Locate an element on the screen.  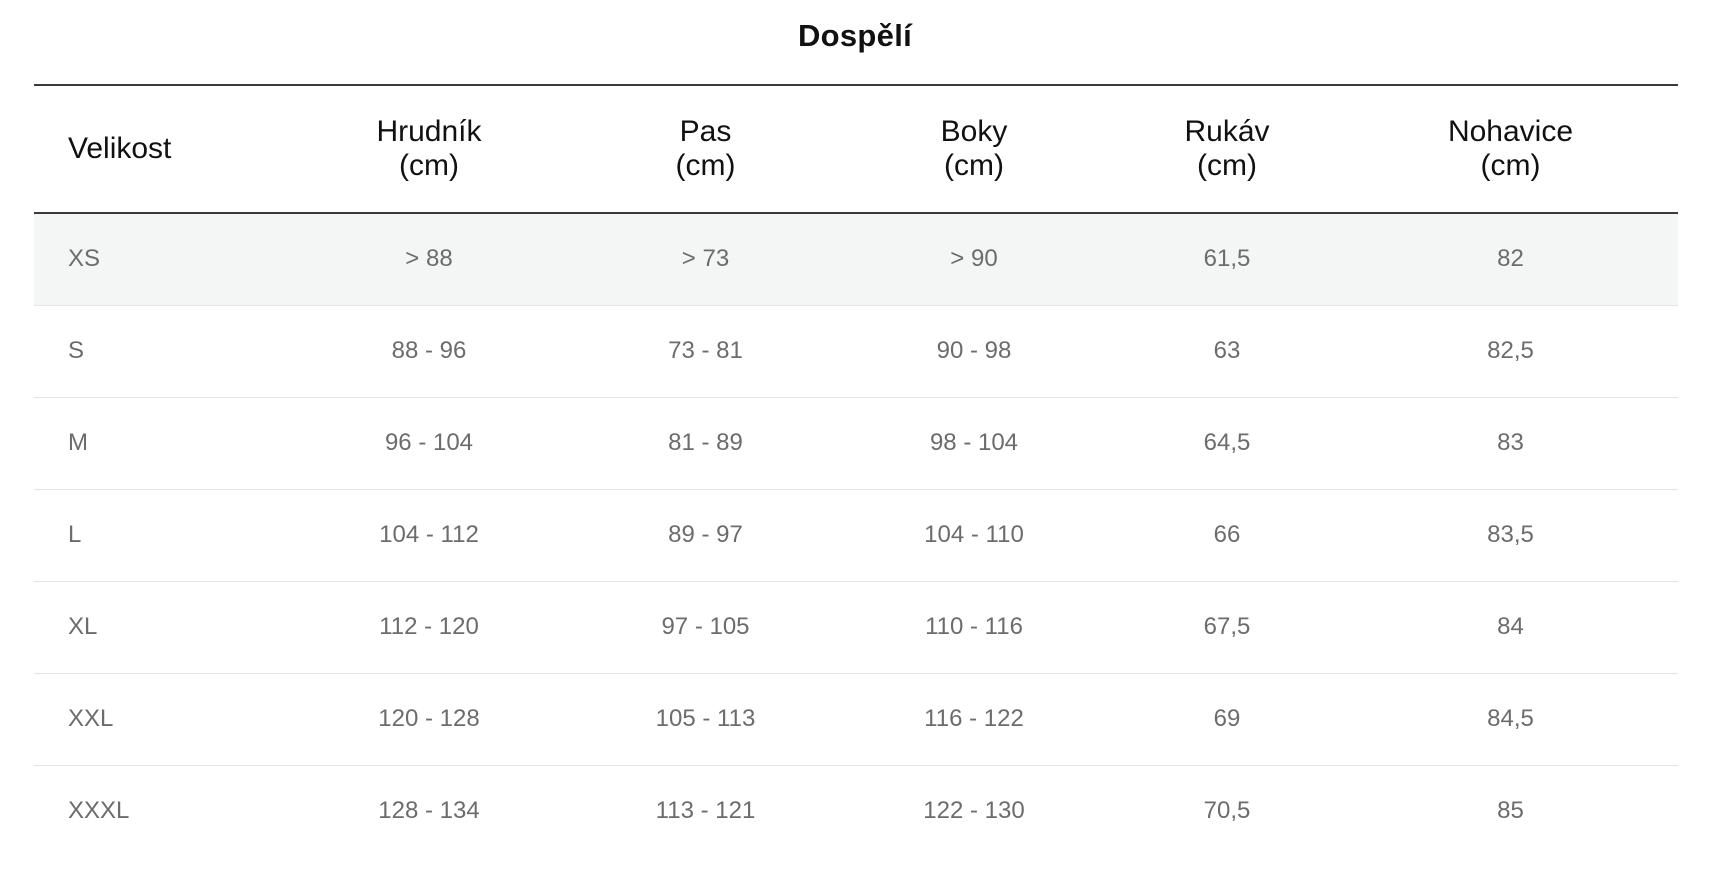
cell-sleeve: 69 is located at coordinates (1227, 718).